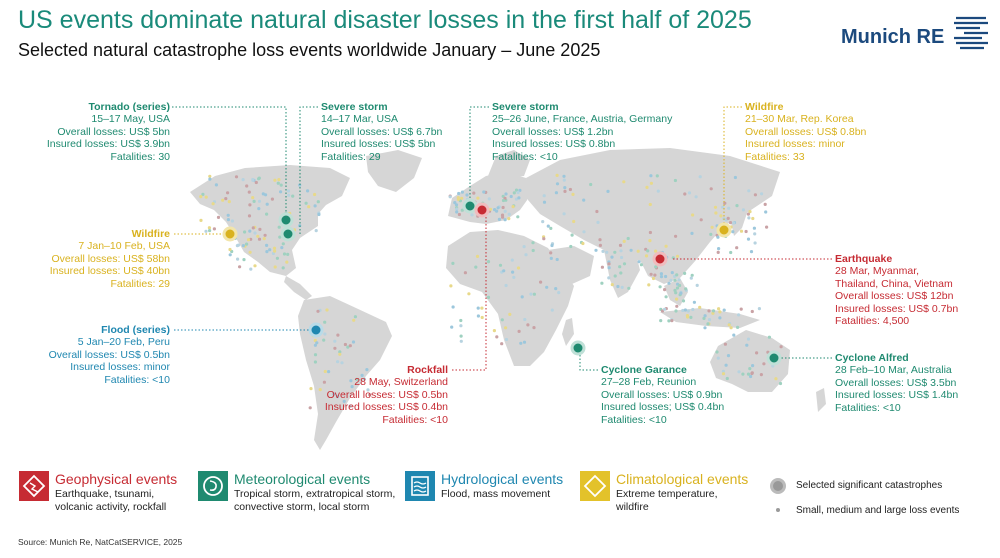  I want to click on marker-storm-us, so click(288, 234).